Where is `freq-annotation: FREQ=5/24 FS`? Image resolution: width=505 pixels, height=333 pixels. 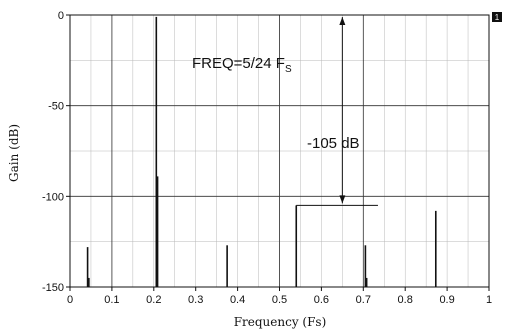
freq-annotation: FREQ=5/24 FS is located at coordinates (242, 65).